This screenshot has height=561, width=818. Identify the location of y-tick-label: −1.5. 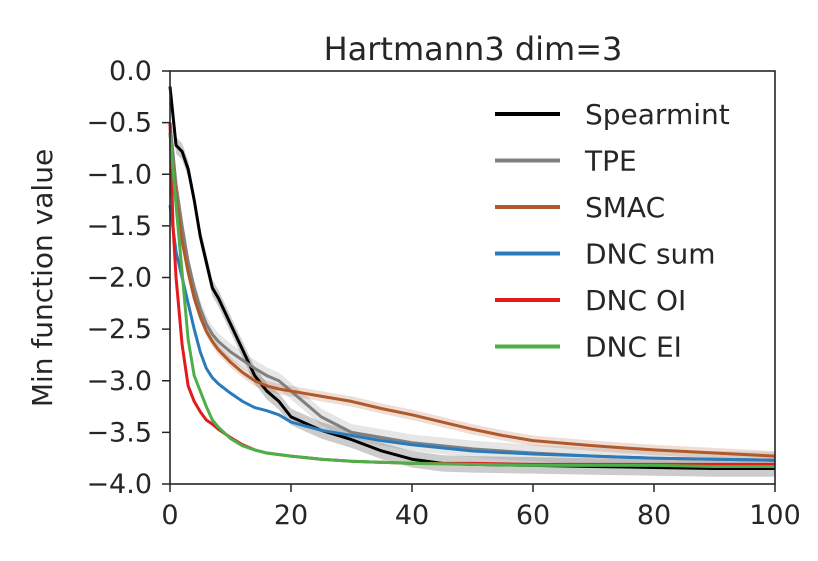
(119, 226).